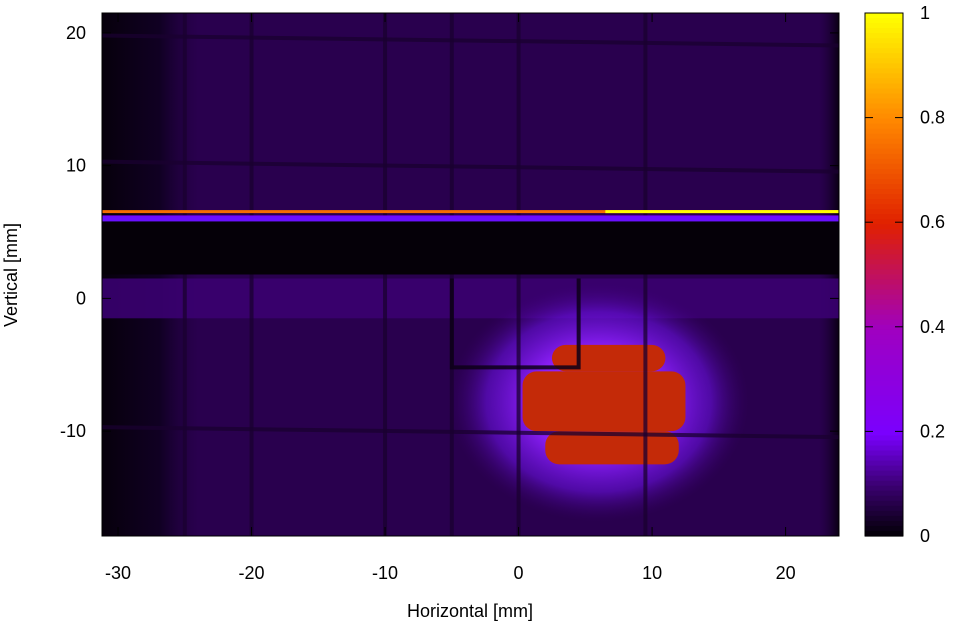 Image resolution: width=953 pixels, height=625 pixels. What do you see at coordinates (470, 166) in the screenshot?
I see `grid-shadow-line-horizontal` at bounding box center [470, 166].